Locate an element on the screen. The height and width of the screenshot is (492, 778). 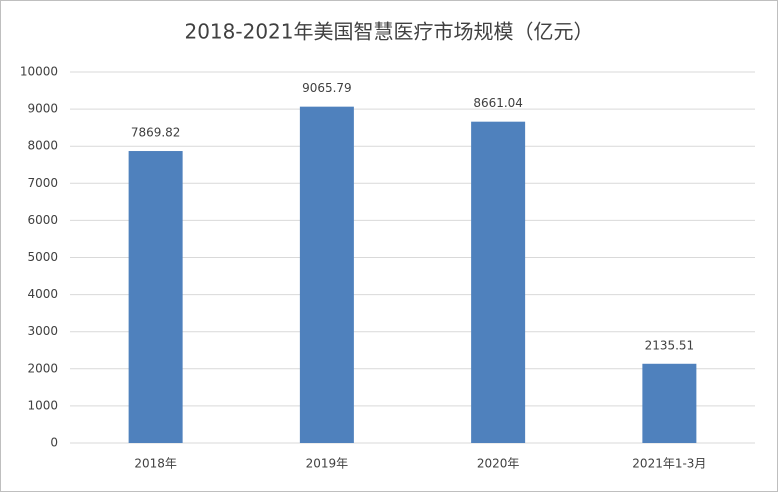
data-label: 7869.82 is located at coordinates (156, 133).